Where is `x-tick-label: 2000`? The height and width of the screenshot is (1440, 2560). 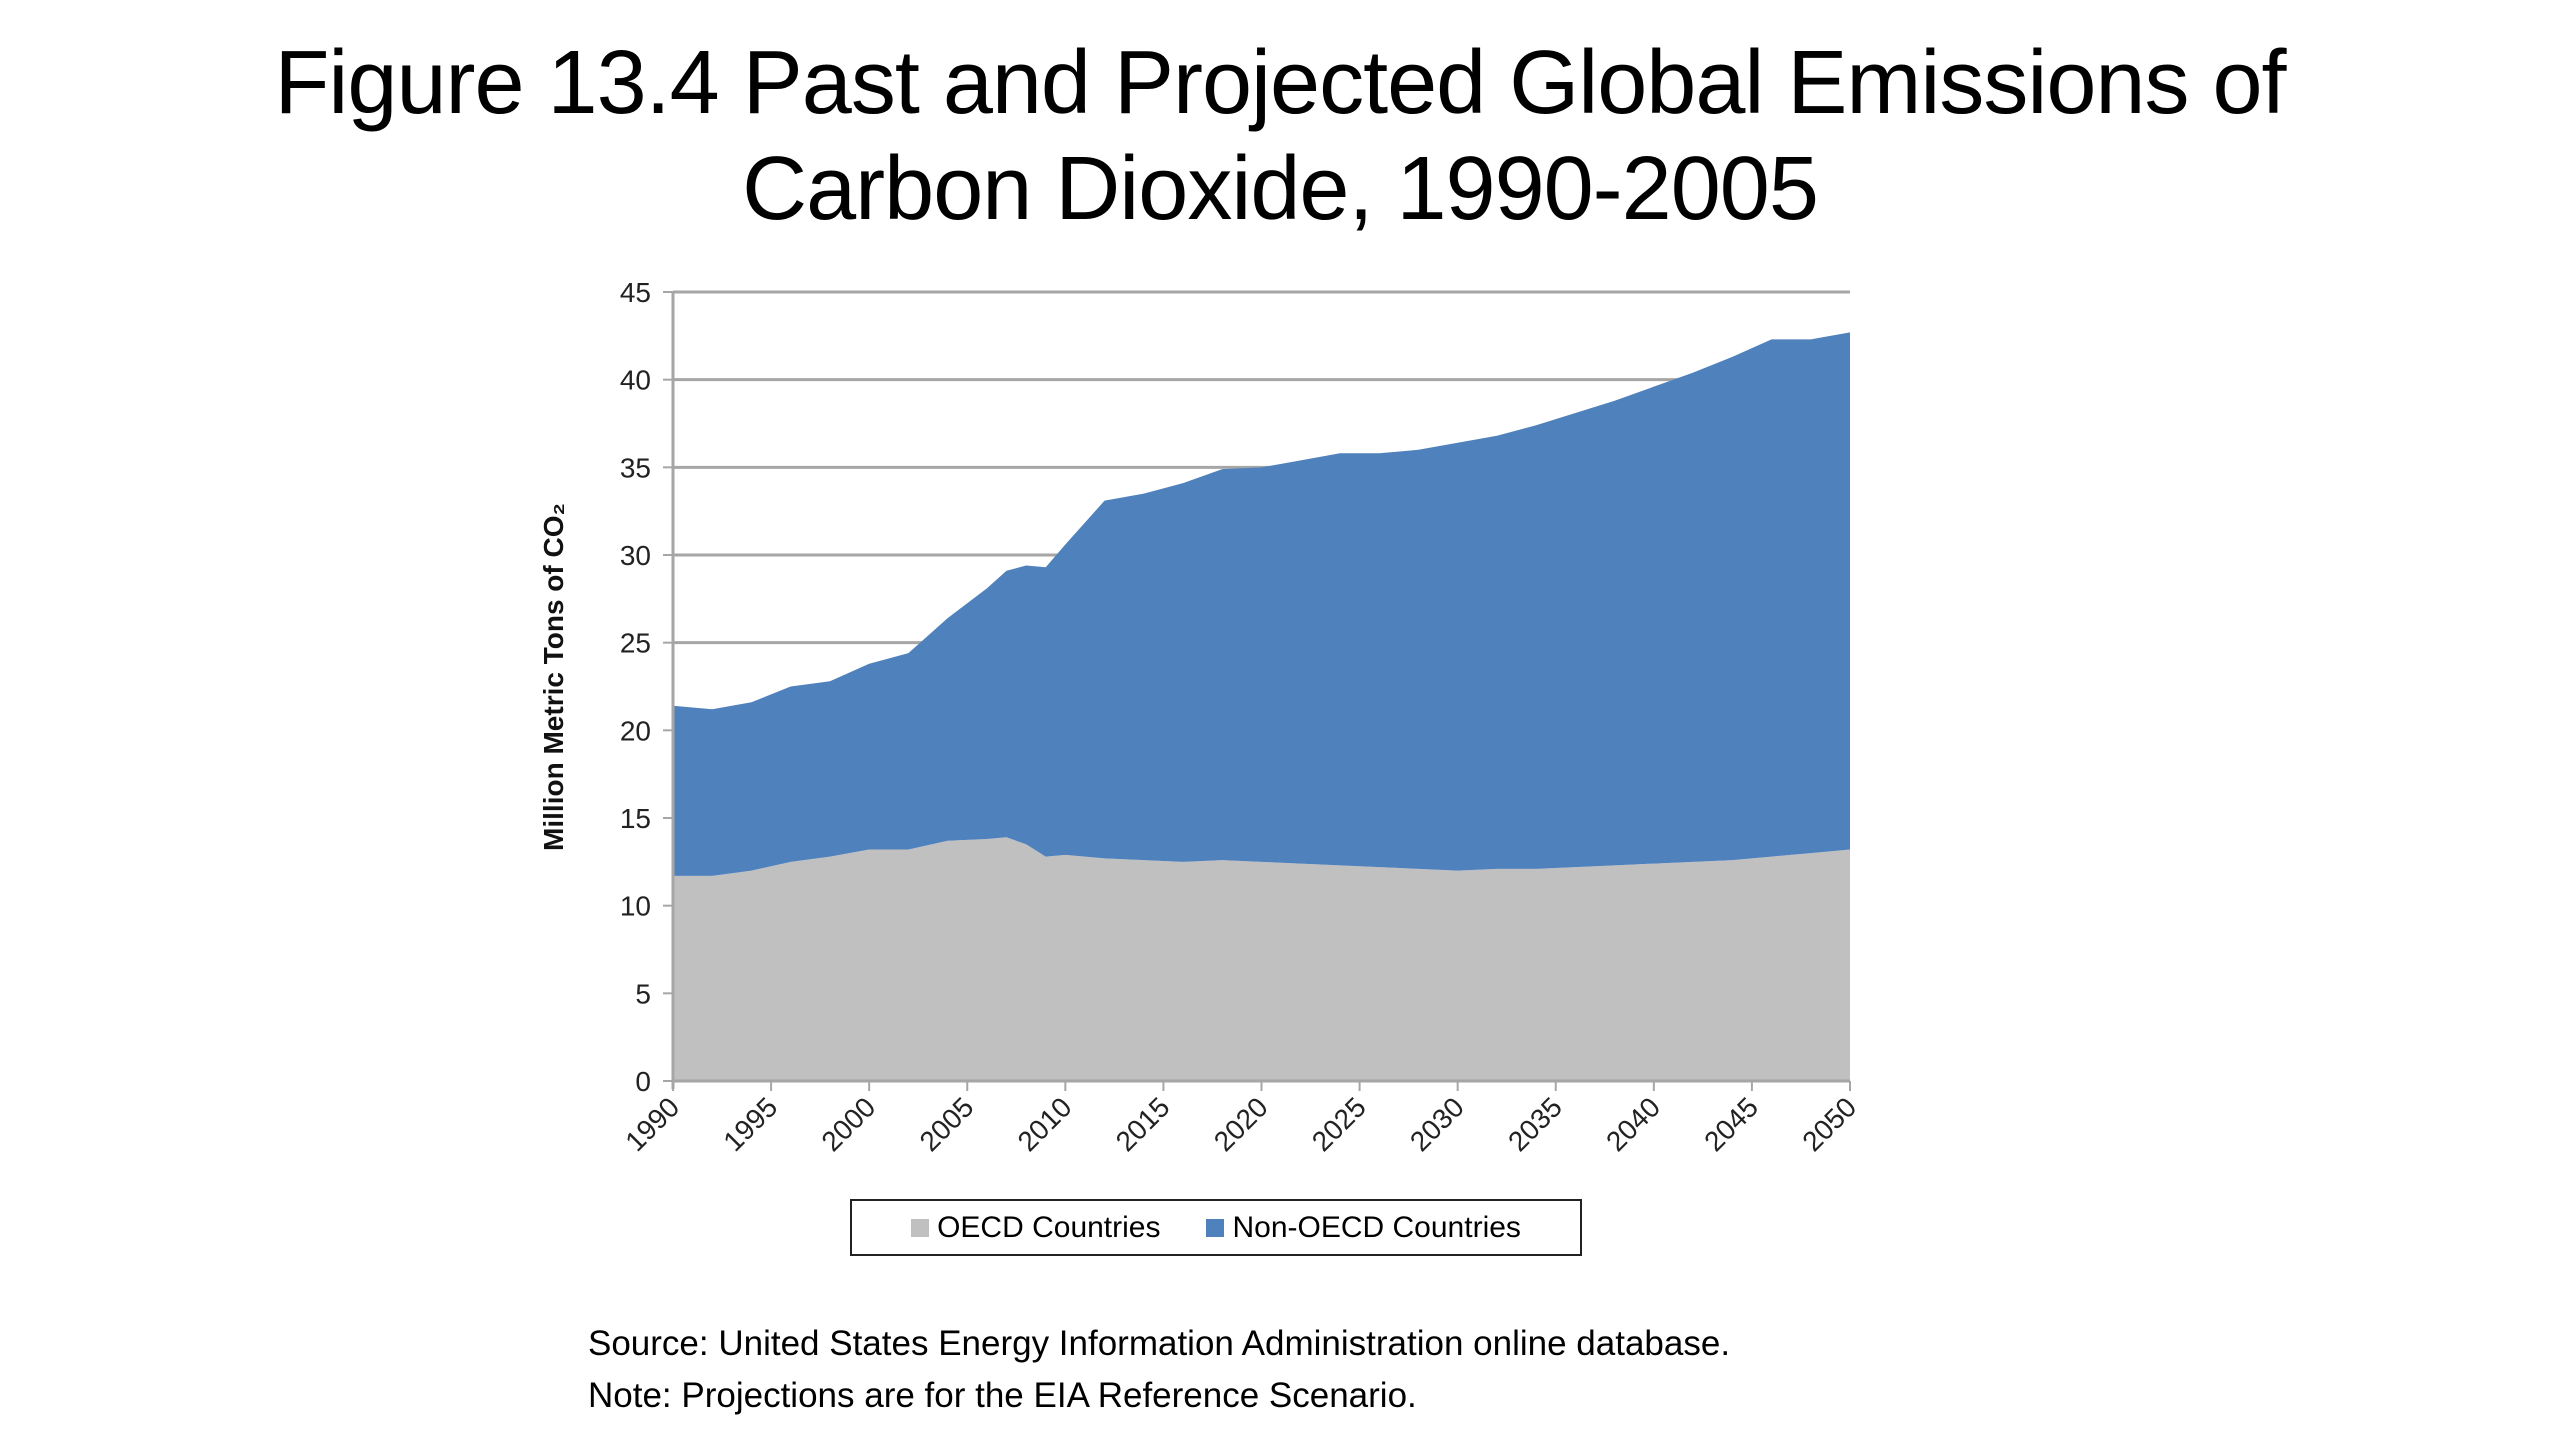
x-tick-label: 2000 is located at coordinates (848, 1124).